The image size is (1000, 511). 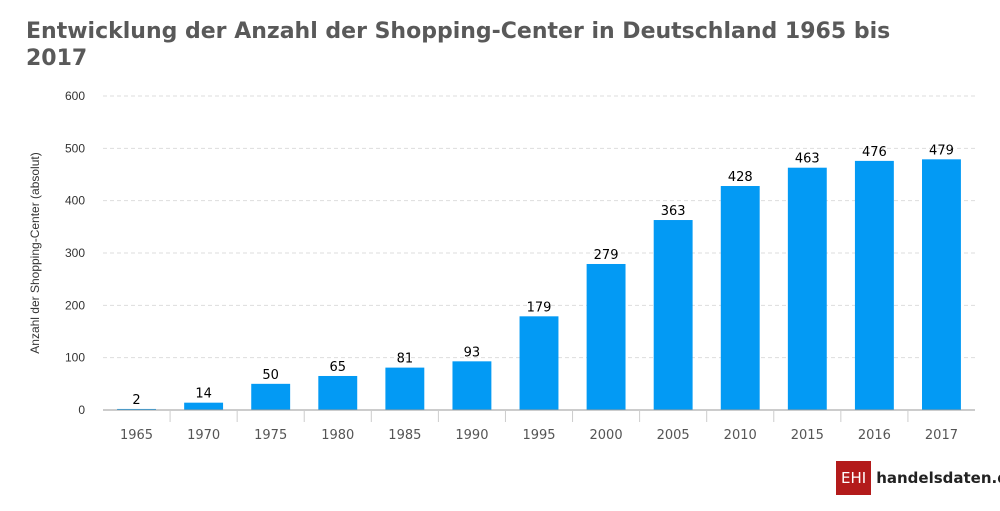 I want to click on data-label-1980: 65, so click(x=337, y=367).